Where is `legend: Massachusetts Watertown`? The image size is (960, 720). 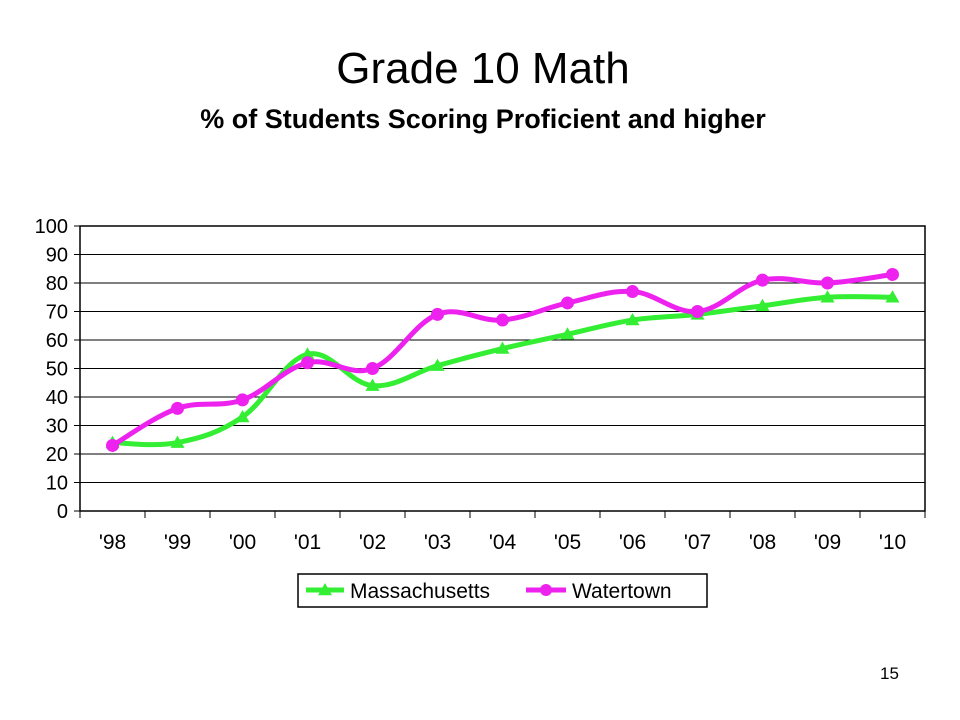
legend: Massachusetts Watertown is located at coordinates (502, 590).